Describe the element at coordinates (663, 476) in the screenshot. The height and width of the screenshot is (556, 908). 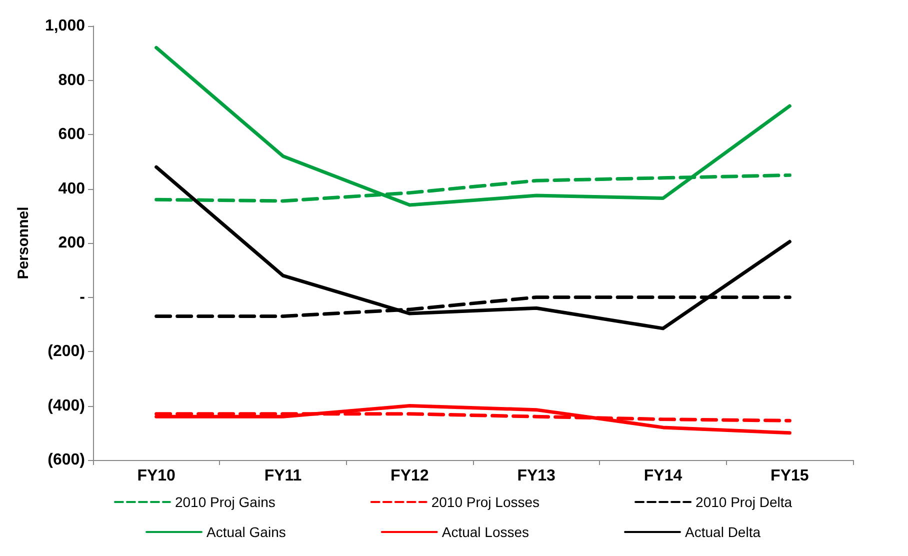
I see `x-tick-label: FY14` at that location.